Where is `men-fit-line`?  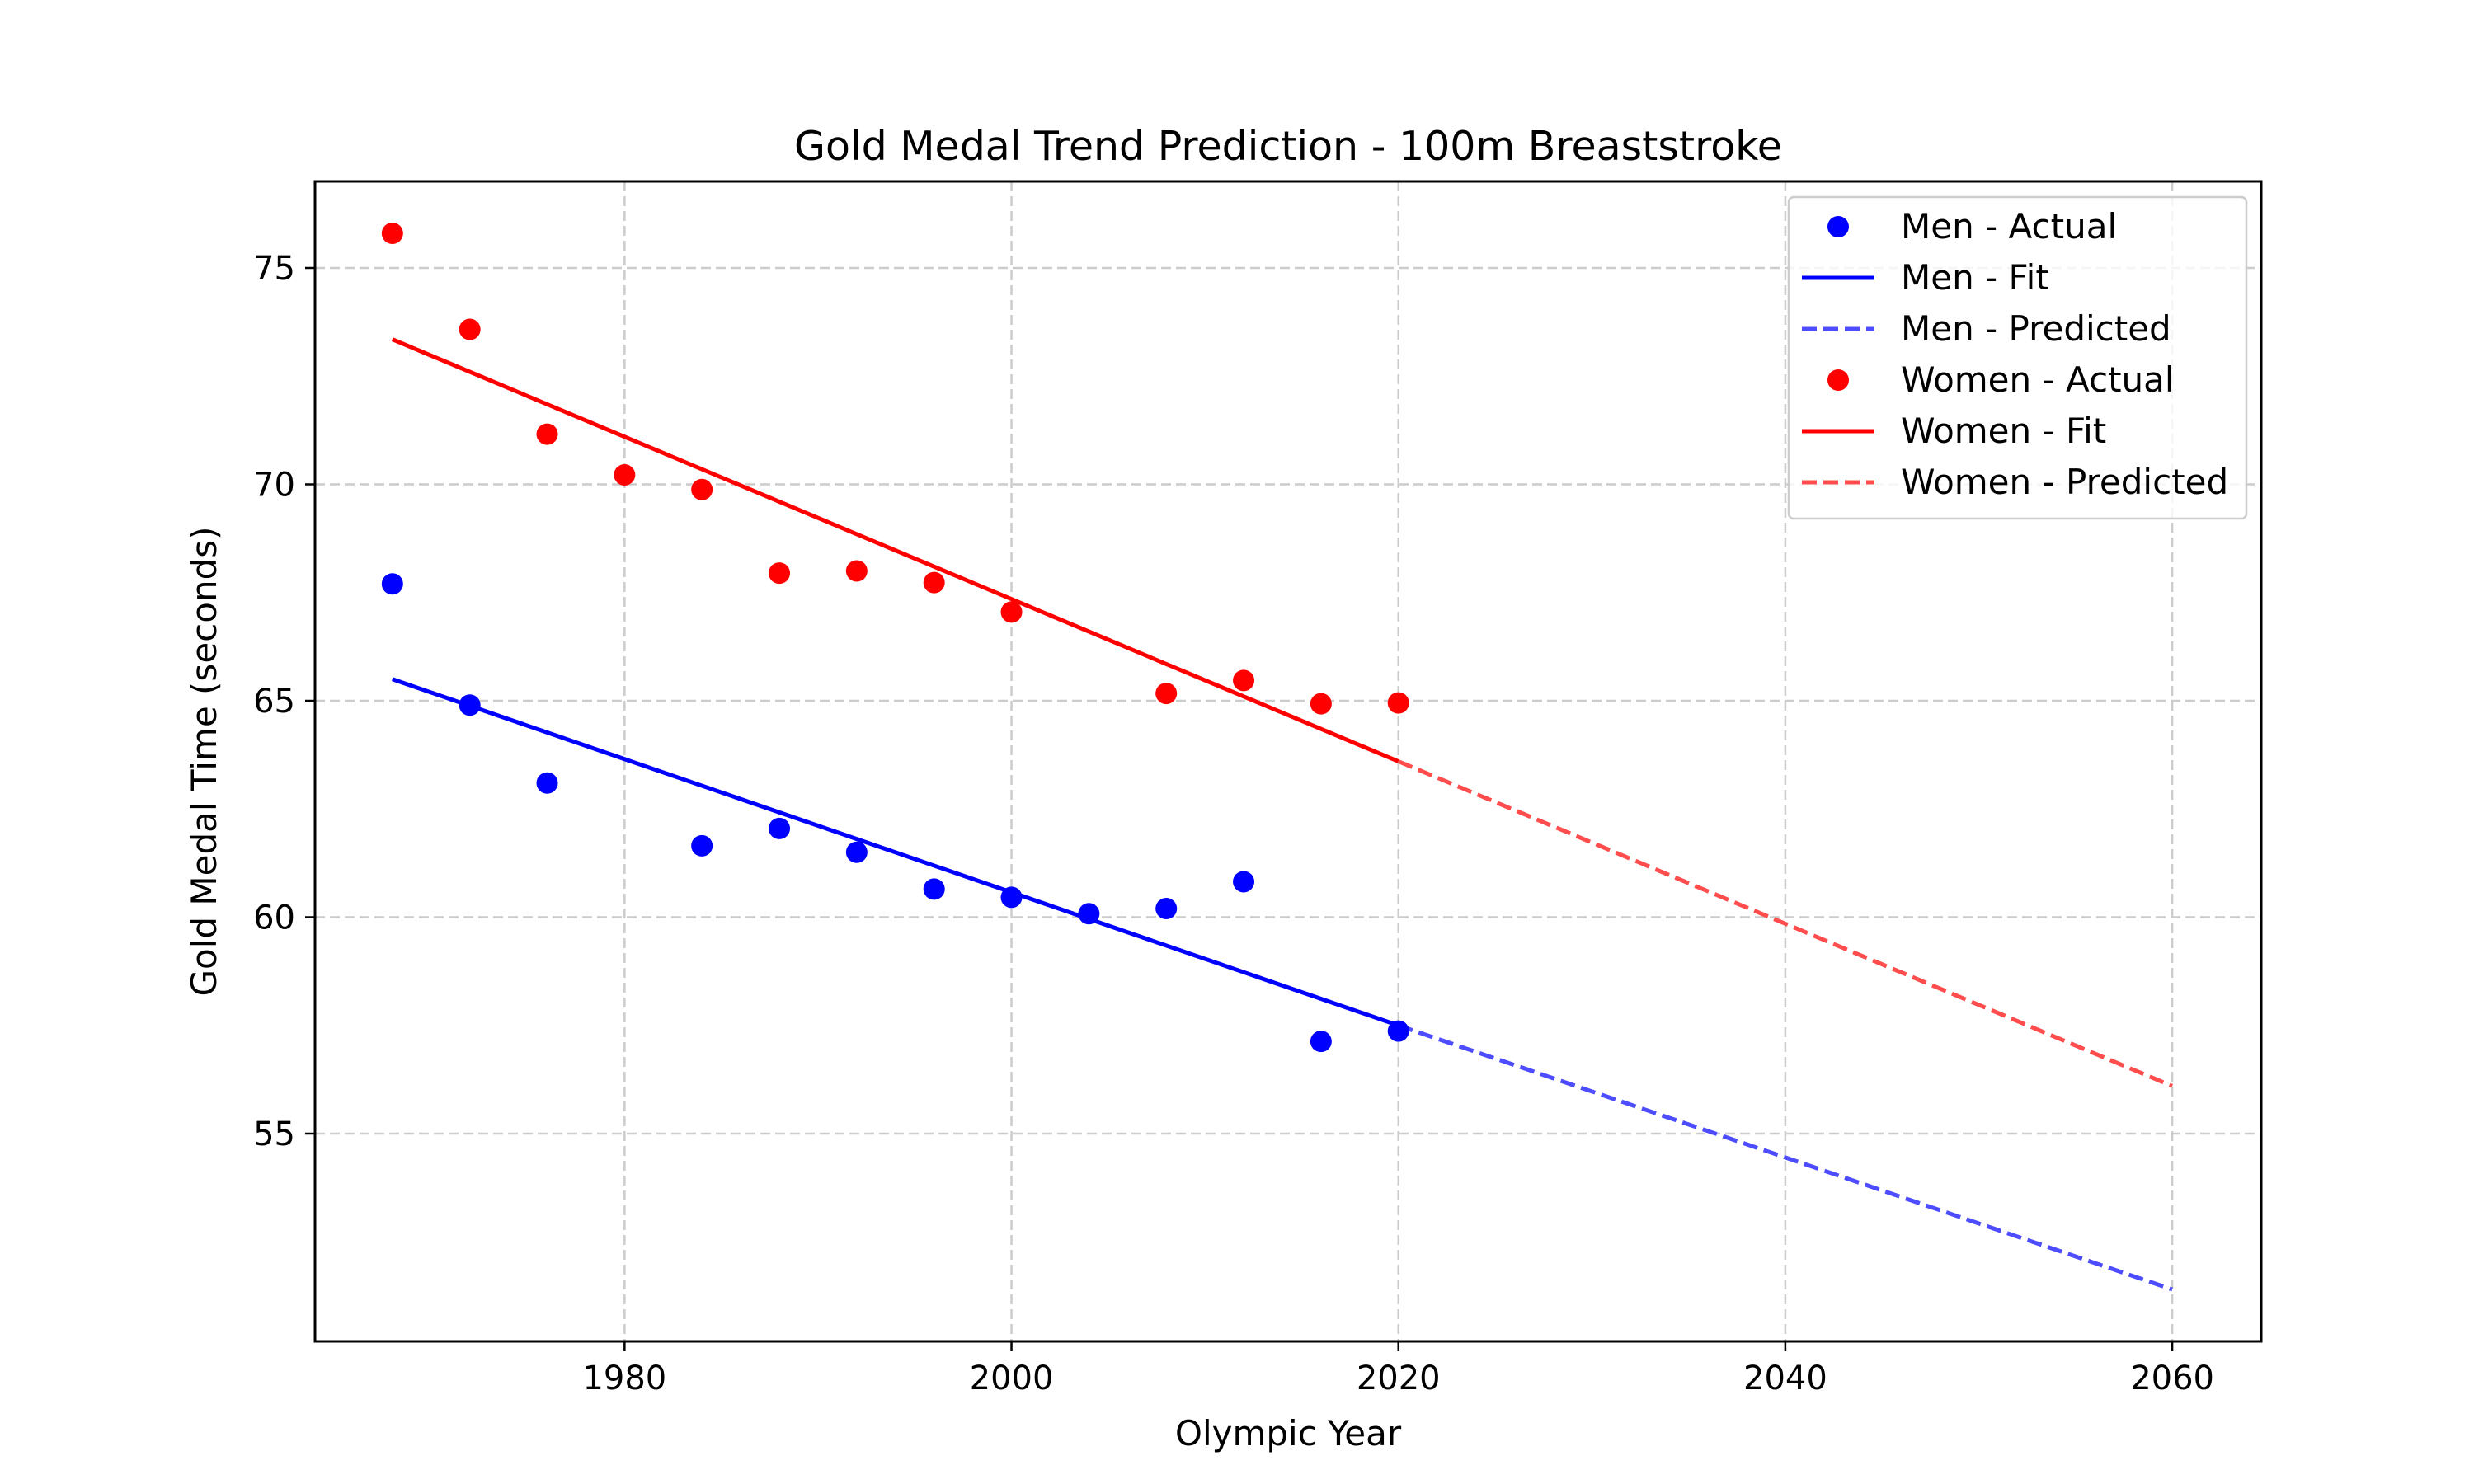 men-fit-line is located at coordinates (895, 852).